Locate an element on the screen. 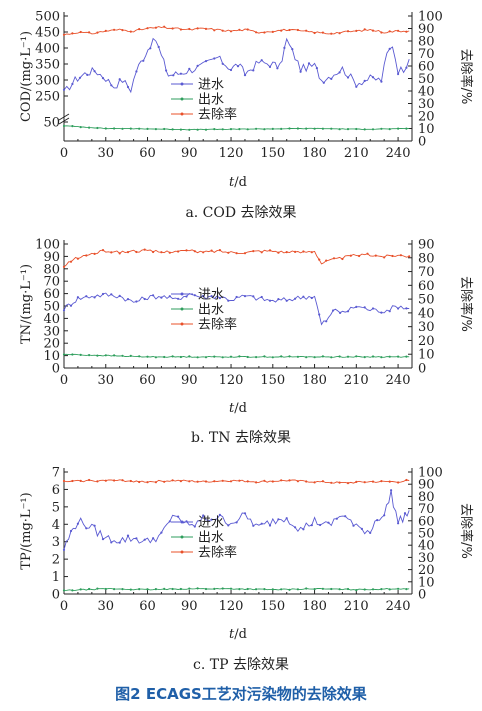 The height and width of the screenshot is (711, 482). y2-tick-label: 80 is located at coordinates (426, 42).